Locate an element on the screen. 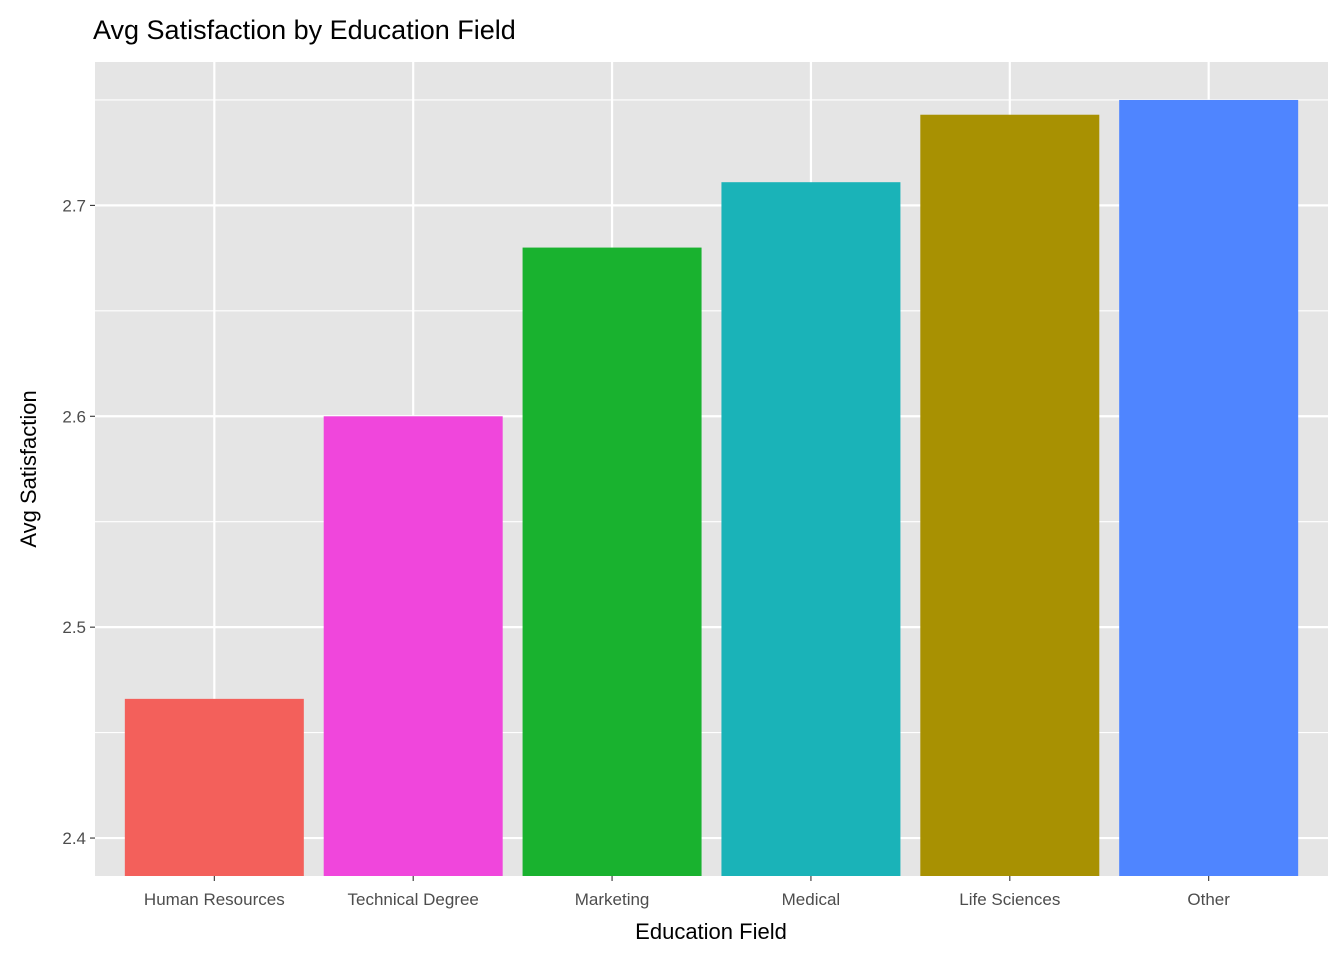  x-tick-label: Life Sciences is located at coordinates (1009, 899).